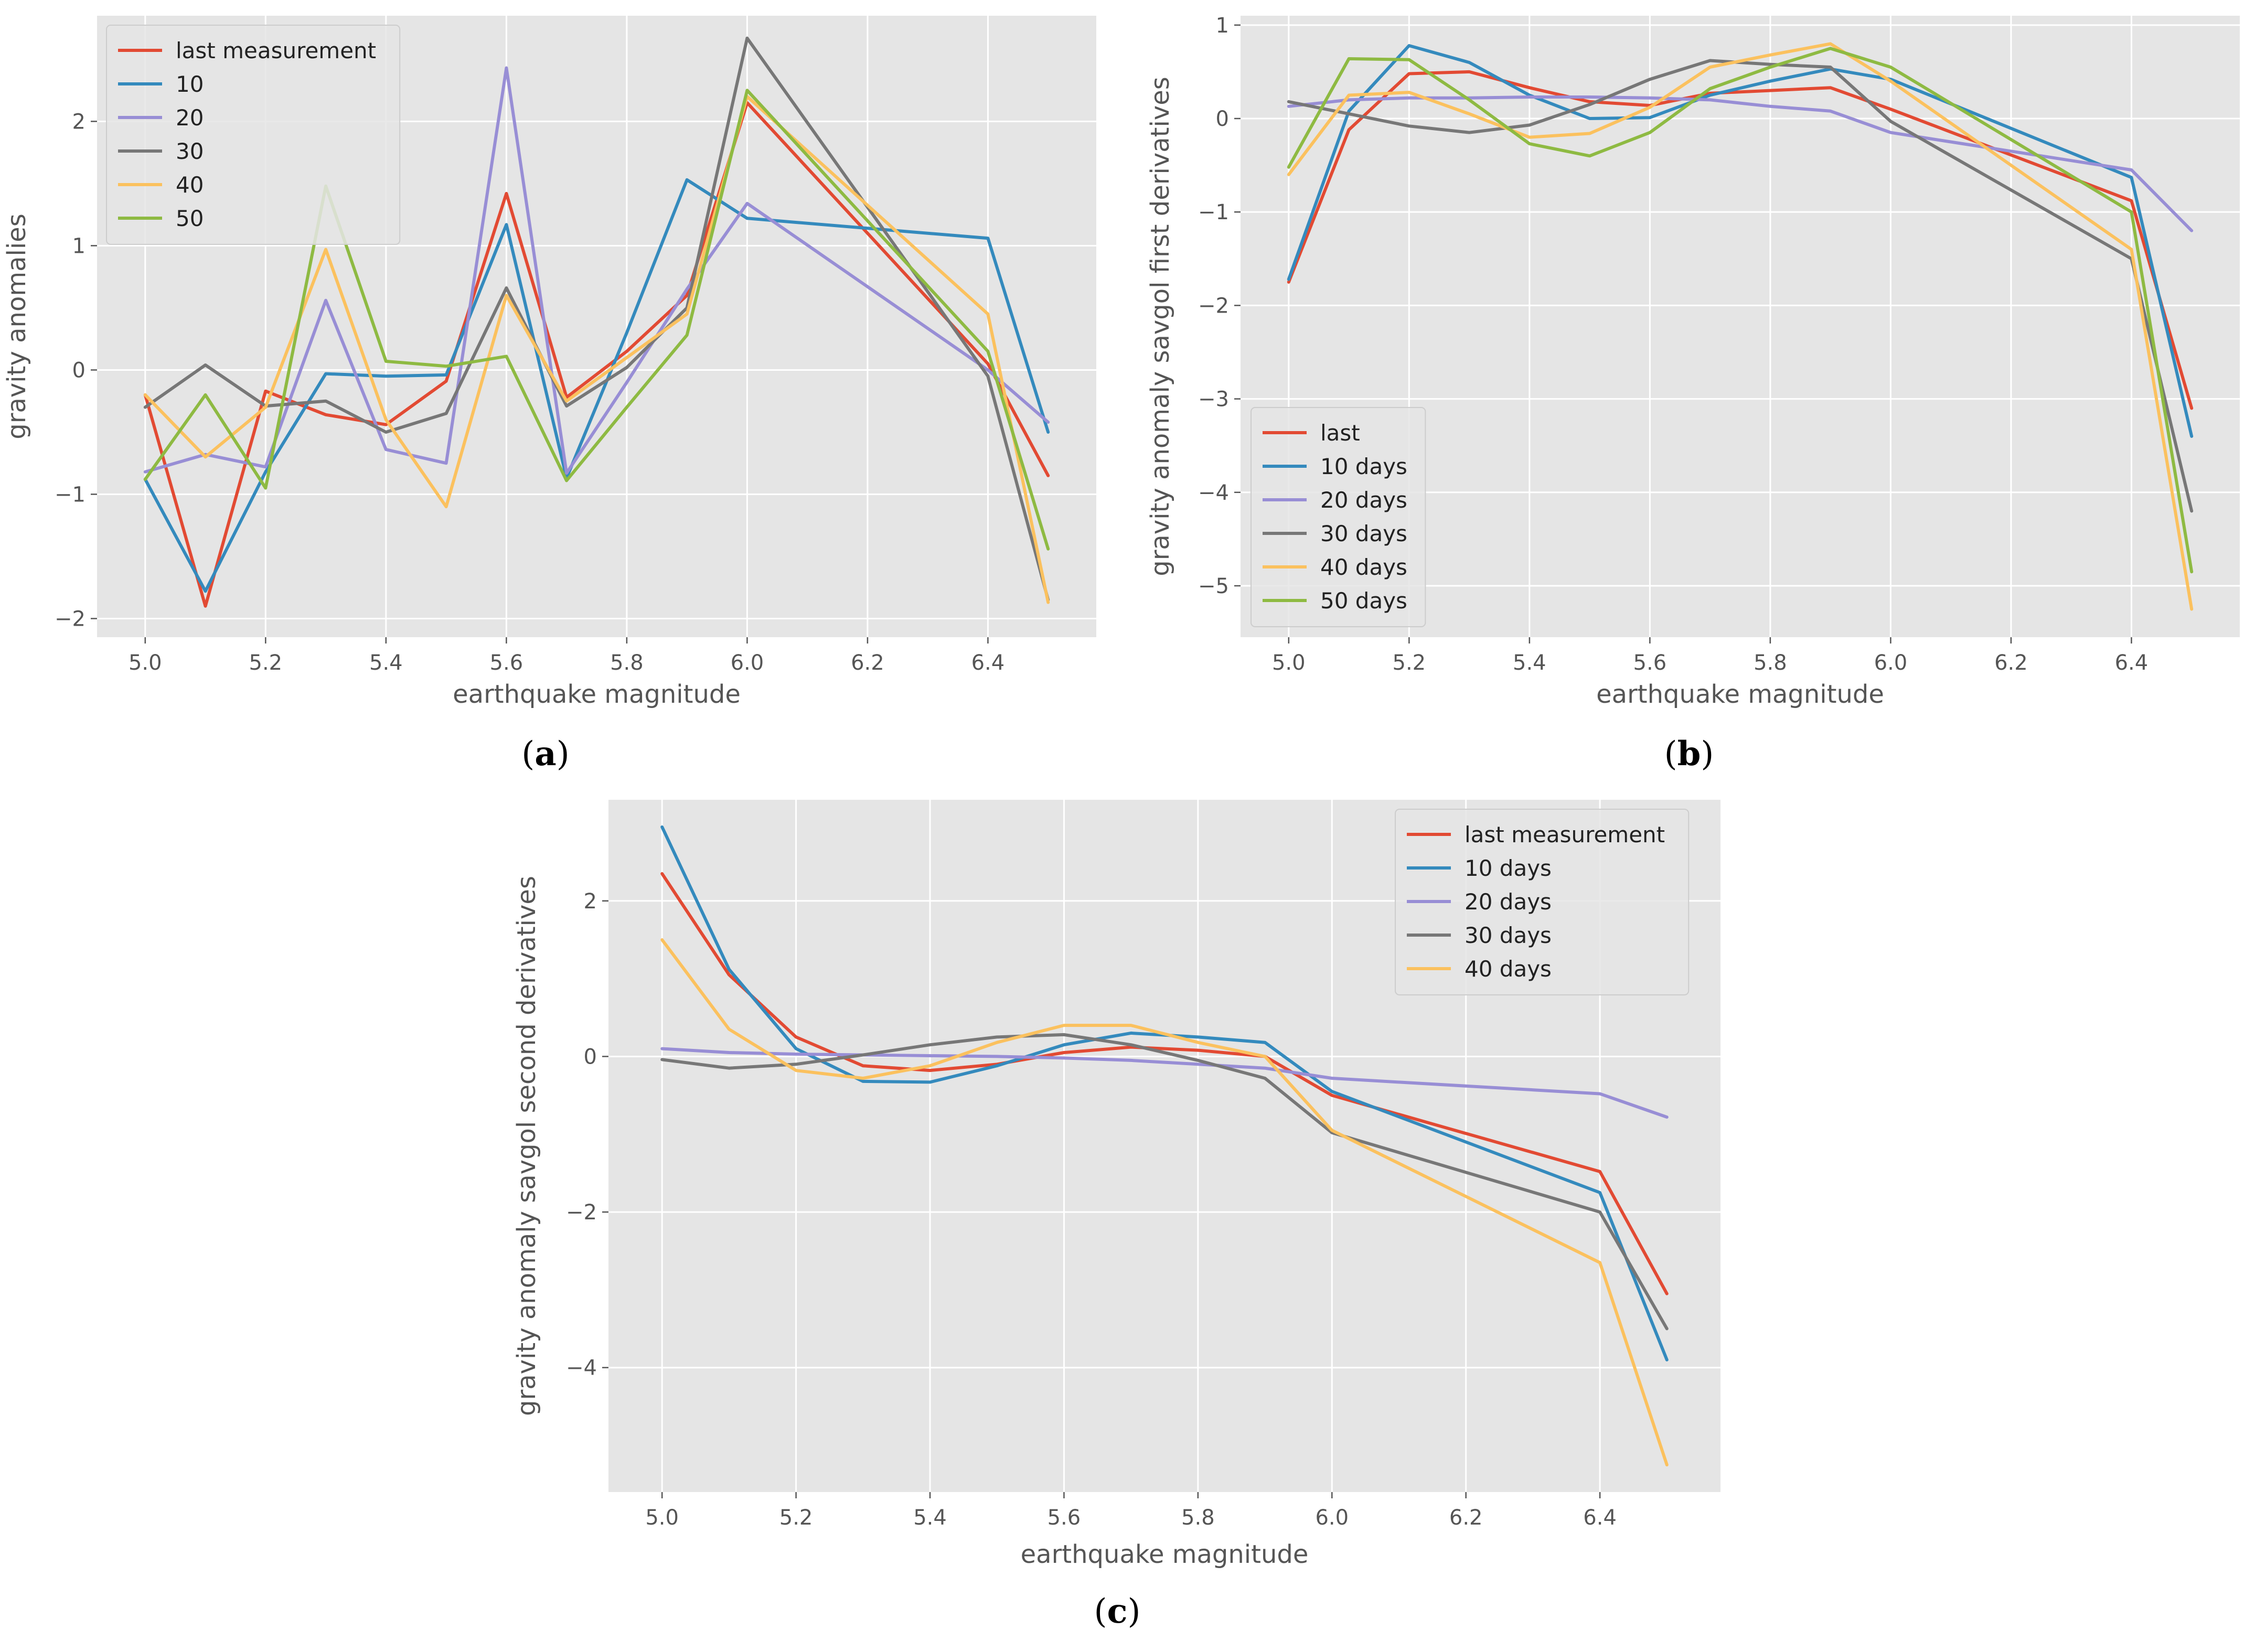  What do you see at coordinates (546, 754) in the screenshot?
I see `panel-label-a: (a)` at bounding box center [546, 754].